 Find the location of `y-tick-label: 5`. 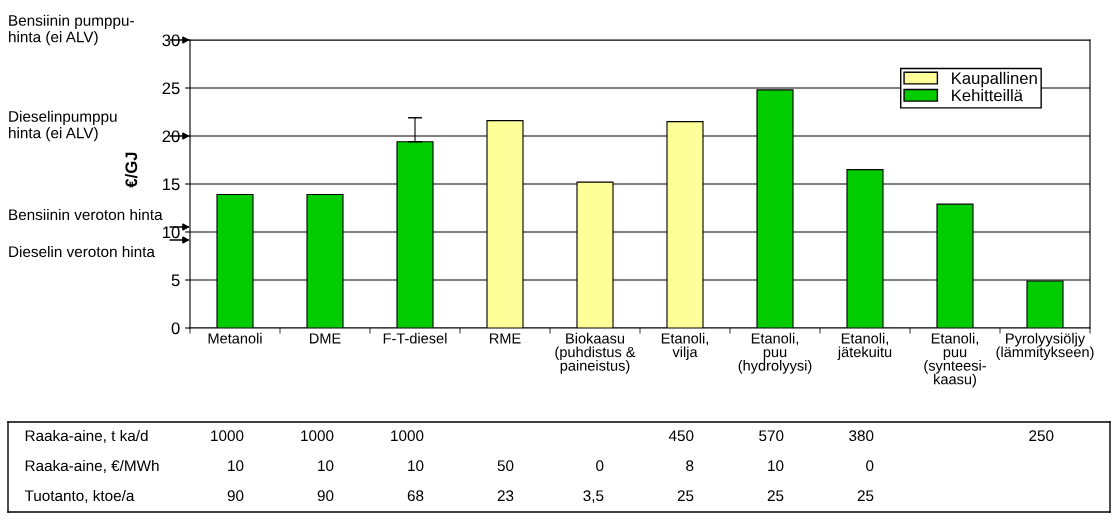

y-tick-label: 5 is located at coordinates (175, 280).